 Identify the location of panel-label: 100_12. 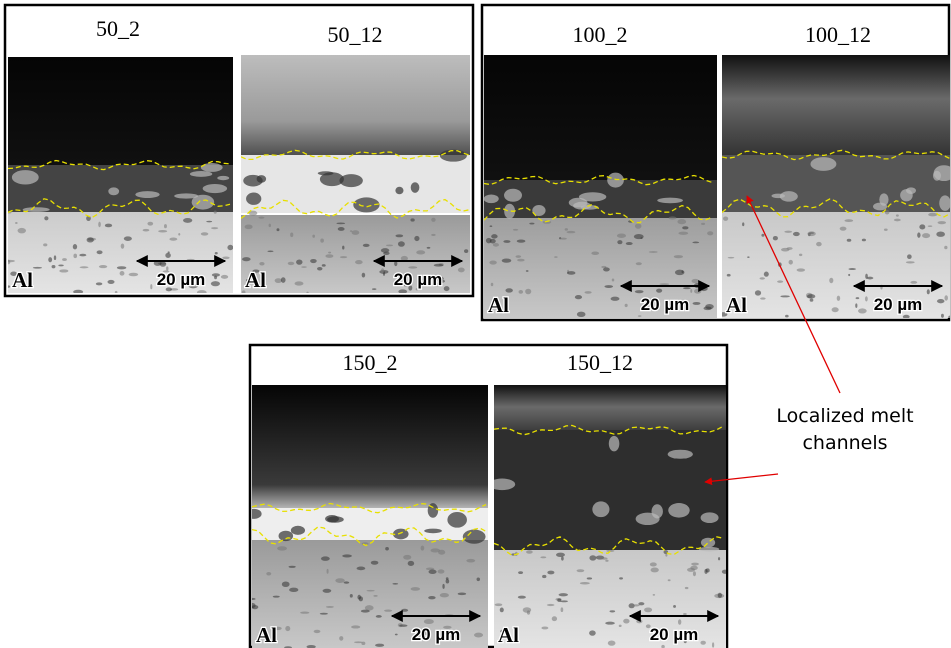
(838, 34).